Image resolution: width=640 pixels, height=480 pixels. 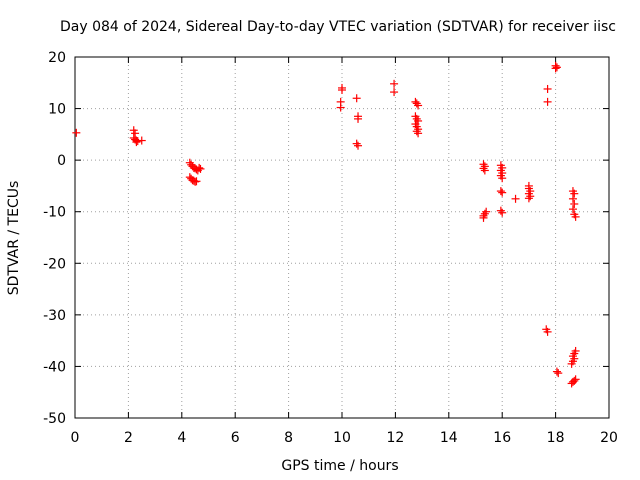 I want to click on y-tick-label: 10, so click(x=57, y=110).